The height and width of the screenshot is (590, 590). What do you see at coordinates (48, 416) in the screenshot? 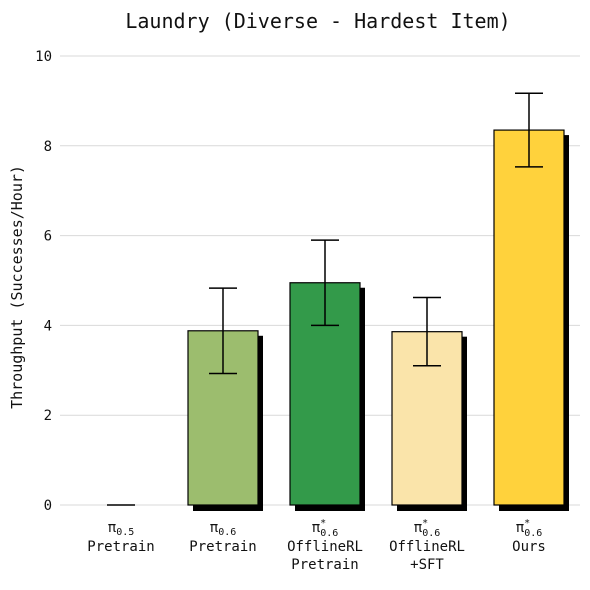
I see `y-tick-label: 2` at bounding box center [48, 416].